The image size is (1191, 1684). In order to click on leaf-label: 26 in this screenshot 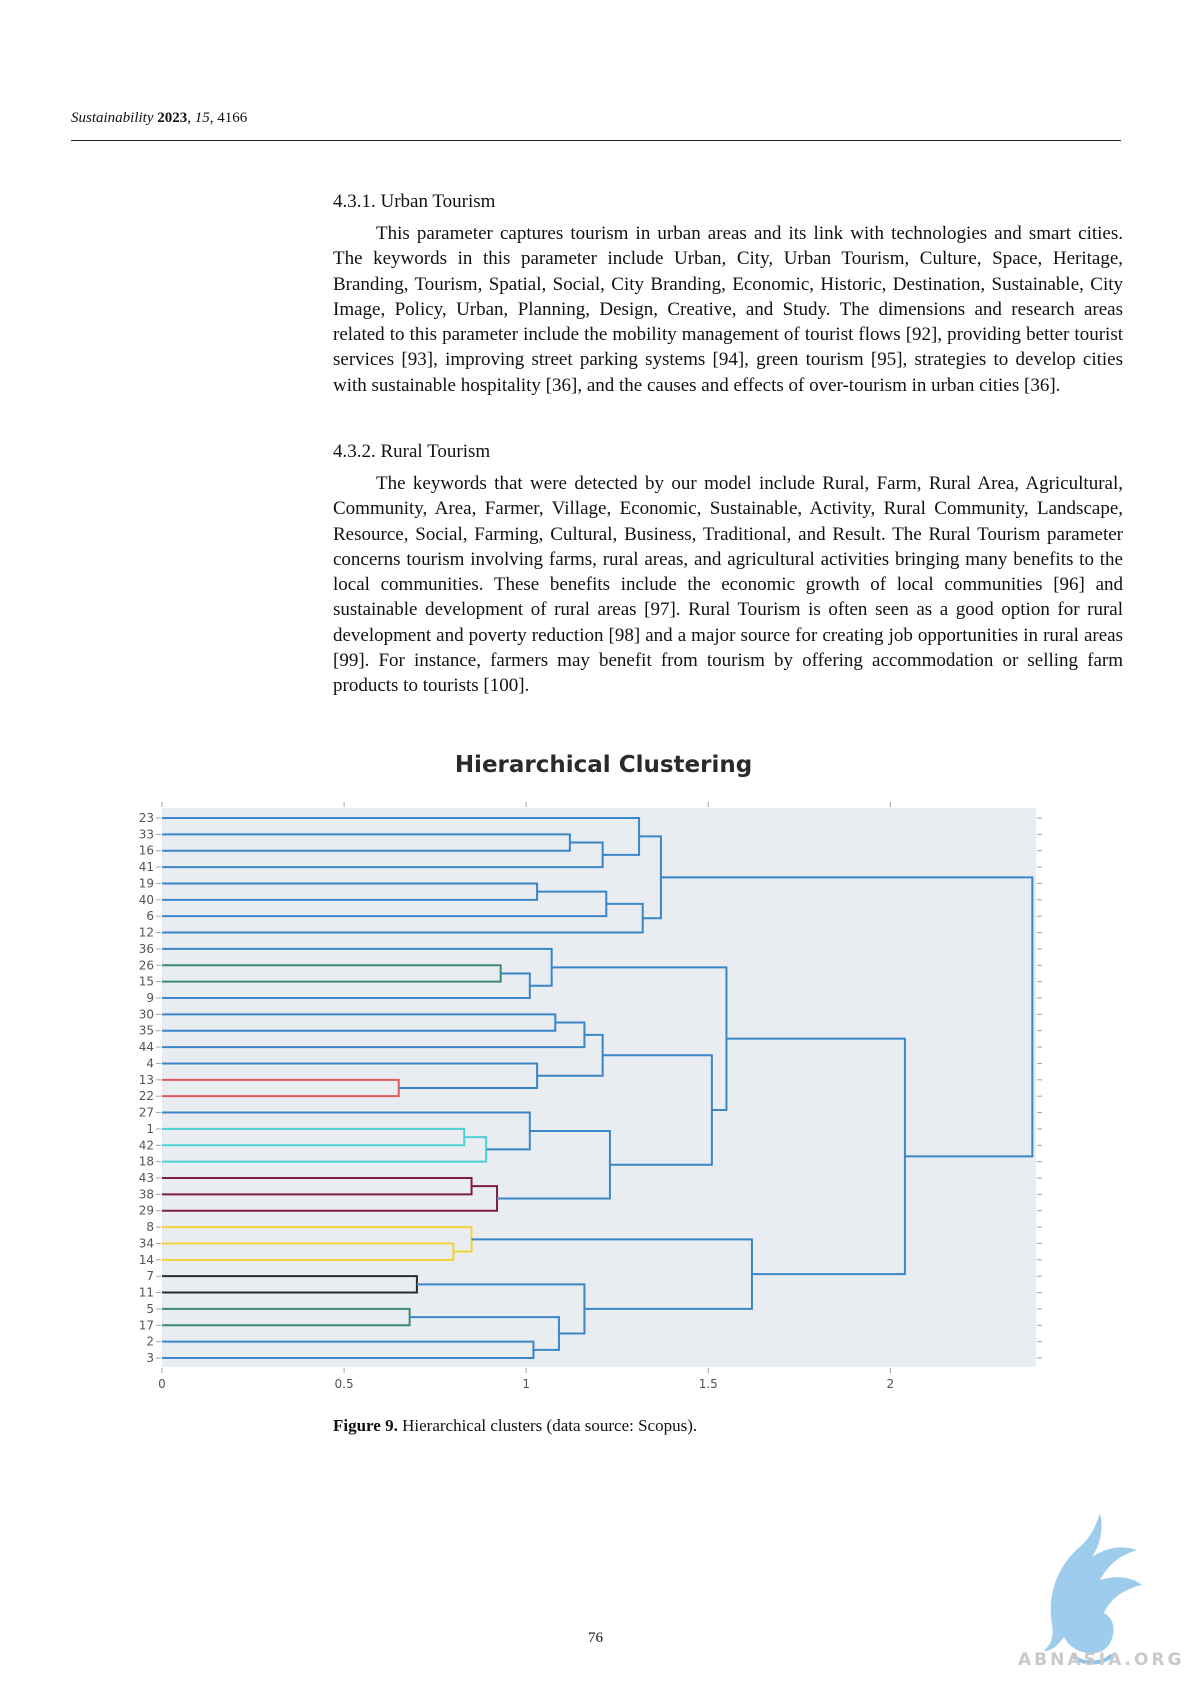, I will do `click(146, 965)`.